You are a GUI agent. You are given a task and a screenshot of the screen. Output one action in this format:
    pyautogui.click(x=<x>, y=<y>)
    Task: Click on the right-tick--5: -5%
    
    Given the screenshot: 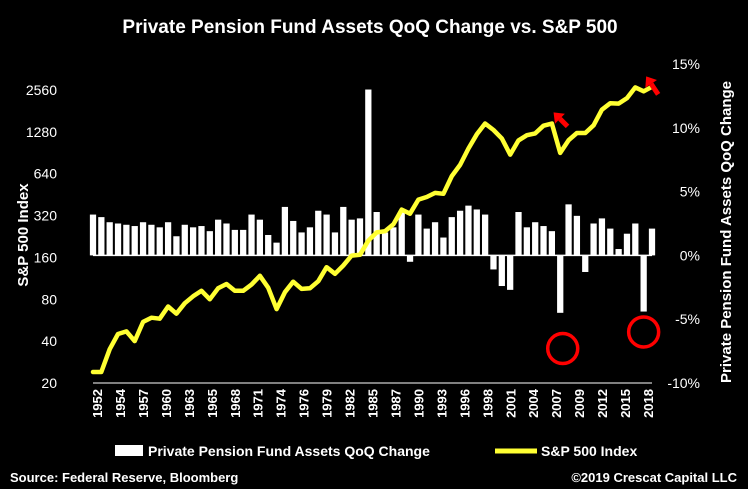 What is the action you would take?
    pyautogui.click(x=687, y=319)
    